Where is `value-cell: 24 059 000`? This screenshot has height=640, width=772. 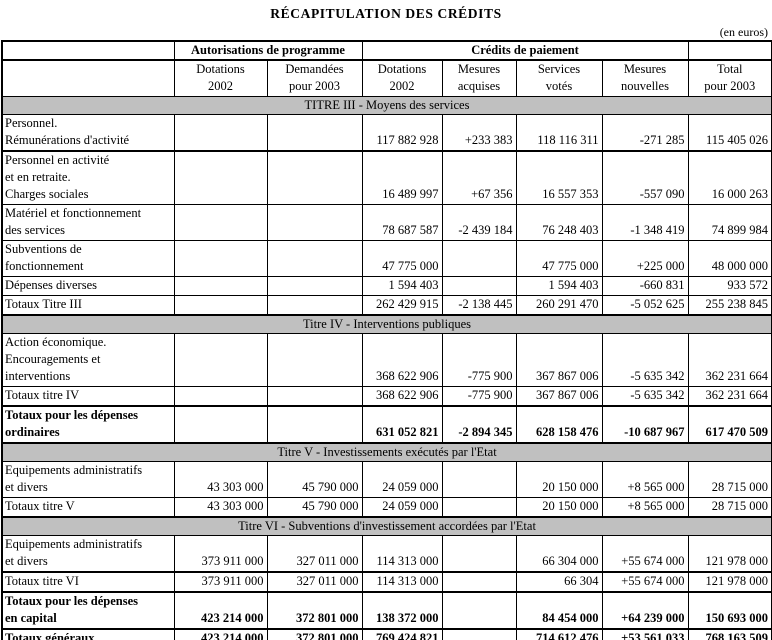
value-cell: 24 059 000 is located at coordinates (402, 507).